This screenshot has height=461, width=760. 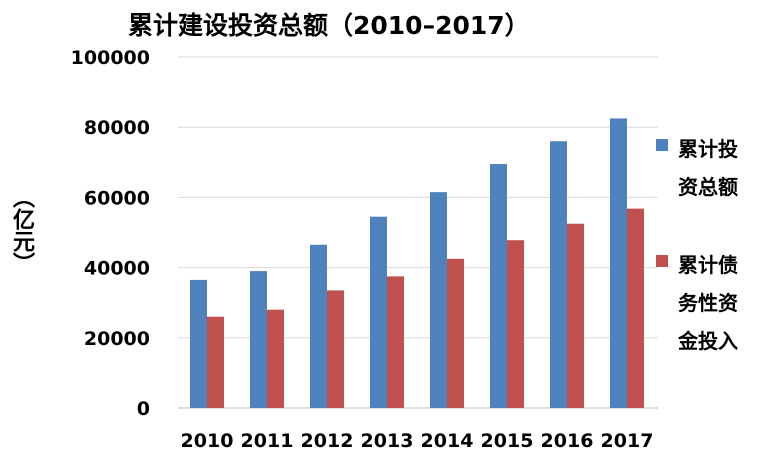 I want to click on bar-debt-2014, so click(x=455, y=333).